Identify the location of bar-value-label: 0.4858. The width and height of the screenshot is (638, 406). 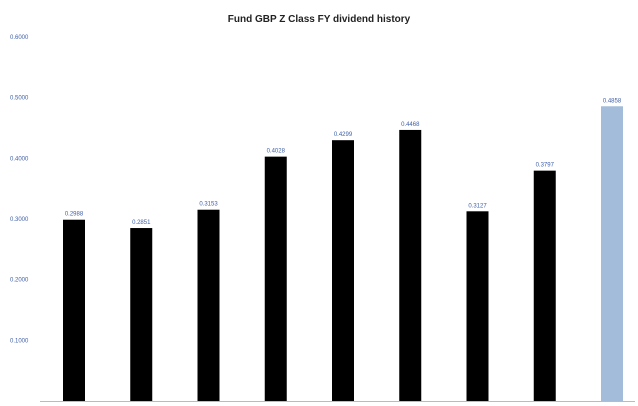
(612, 101).